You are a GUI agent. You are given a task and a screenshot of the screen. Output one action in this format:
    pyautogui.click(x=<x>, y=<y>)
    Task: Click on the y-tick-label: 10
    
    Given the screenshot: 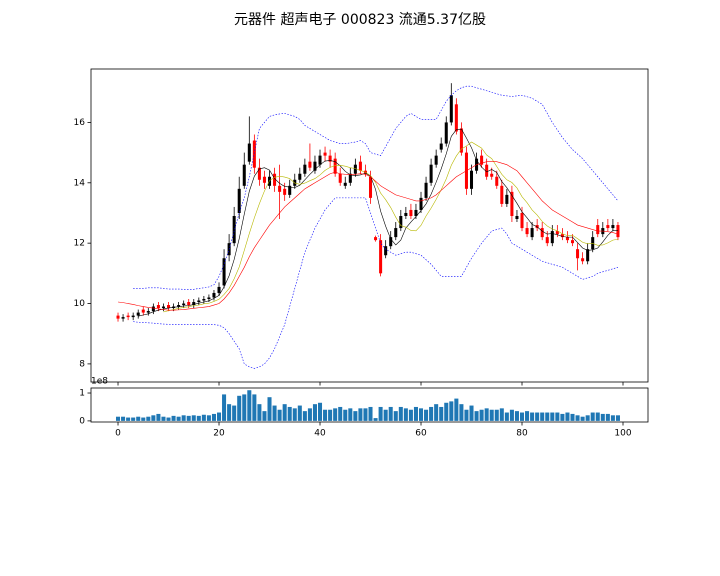 What is the action you would take?
    pyautogui.click(x=80, y=304)
    